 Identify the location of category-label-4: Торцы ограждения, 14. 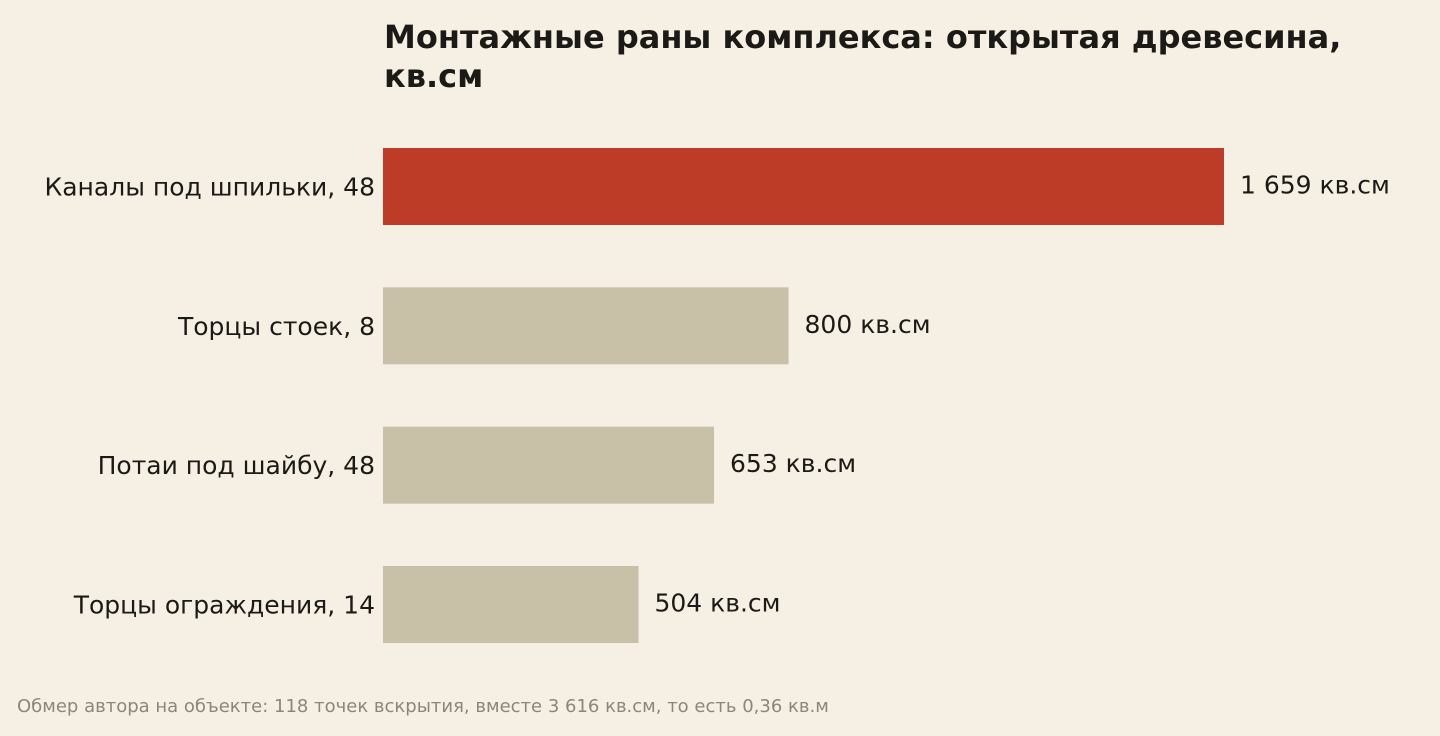
(224, 604).